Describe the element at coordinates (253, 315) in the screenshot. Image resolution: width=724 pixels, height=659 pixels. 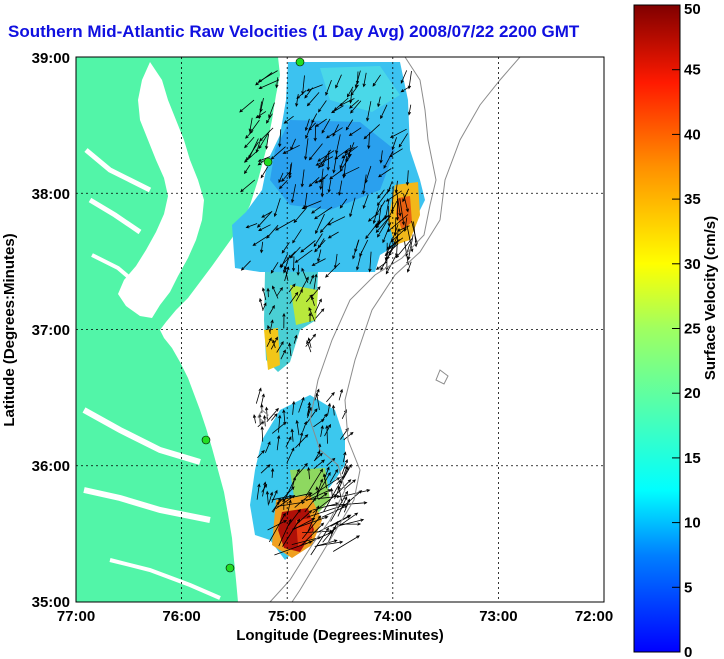
I see `radar-stations` at that location.